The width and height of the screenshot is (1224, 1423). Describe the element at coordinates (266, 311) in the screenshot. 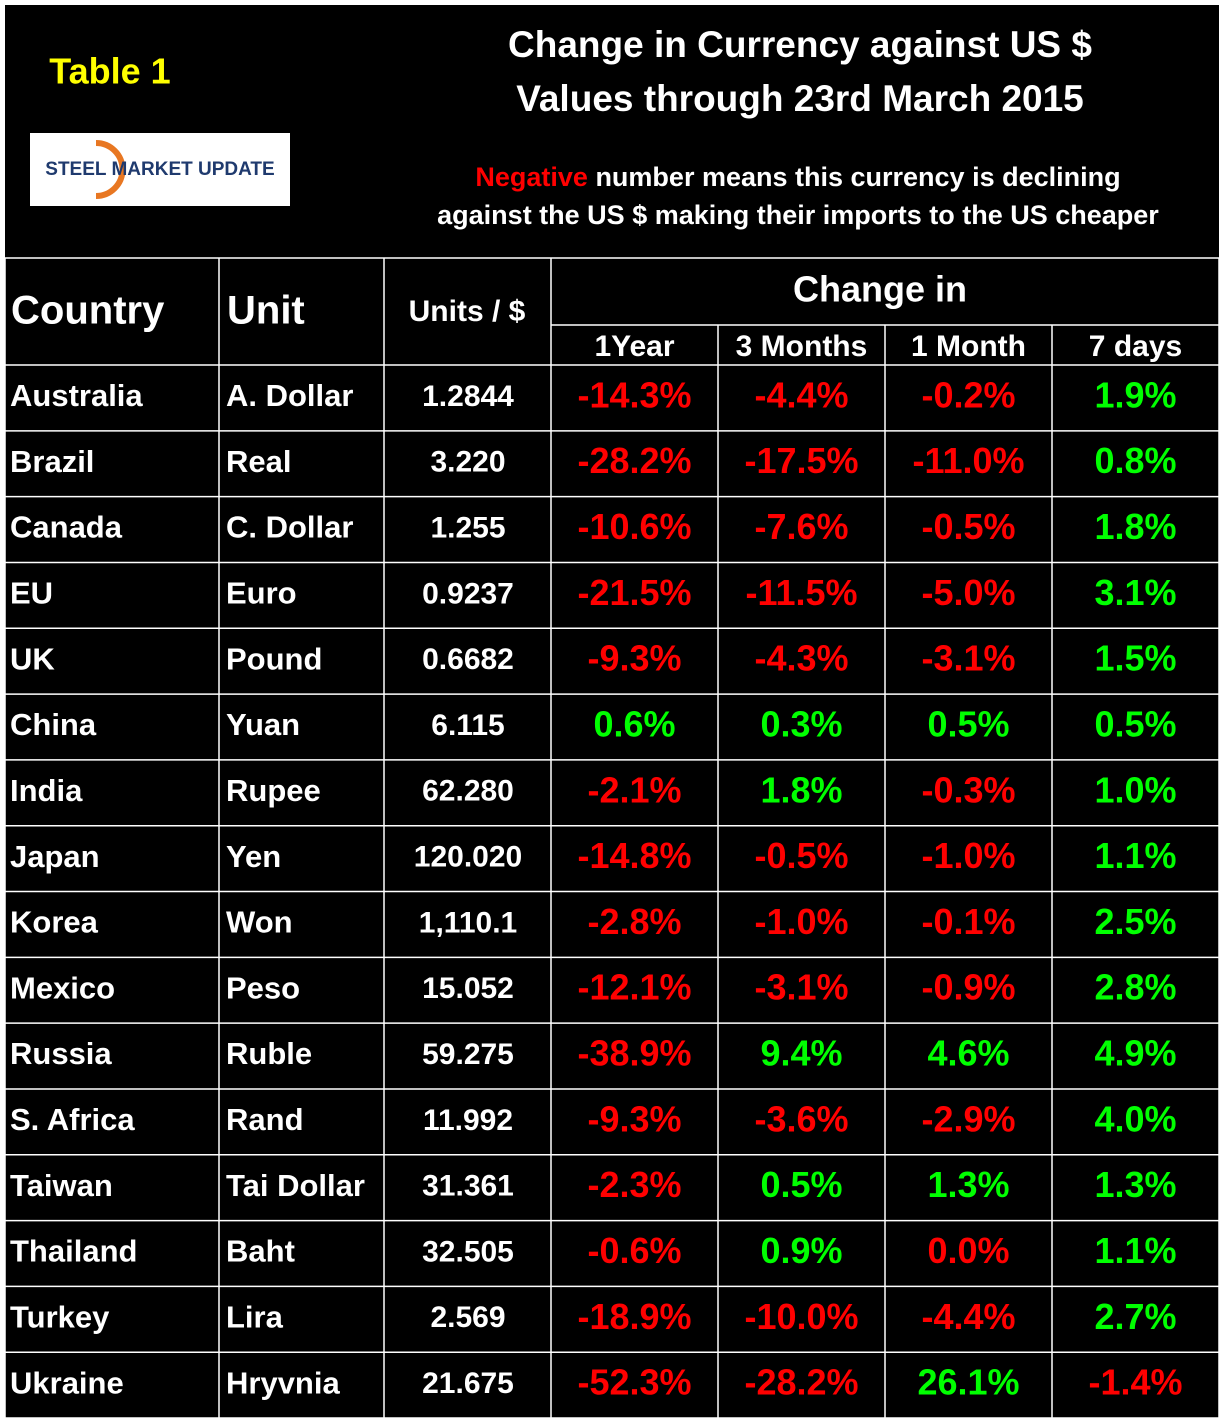

I see `column-header: Unit` at that location.